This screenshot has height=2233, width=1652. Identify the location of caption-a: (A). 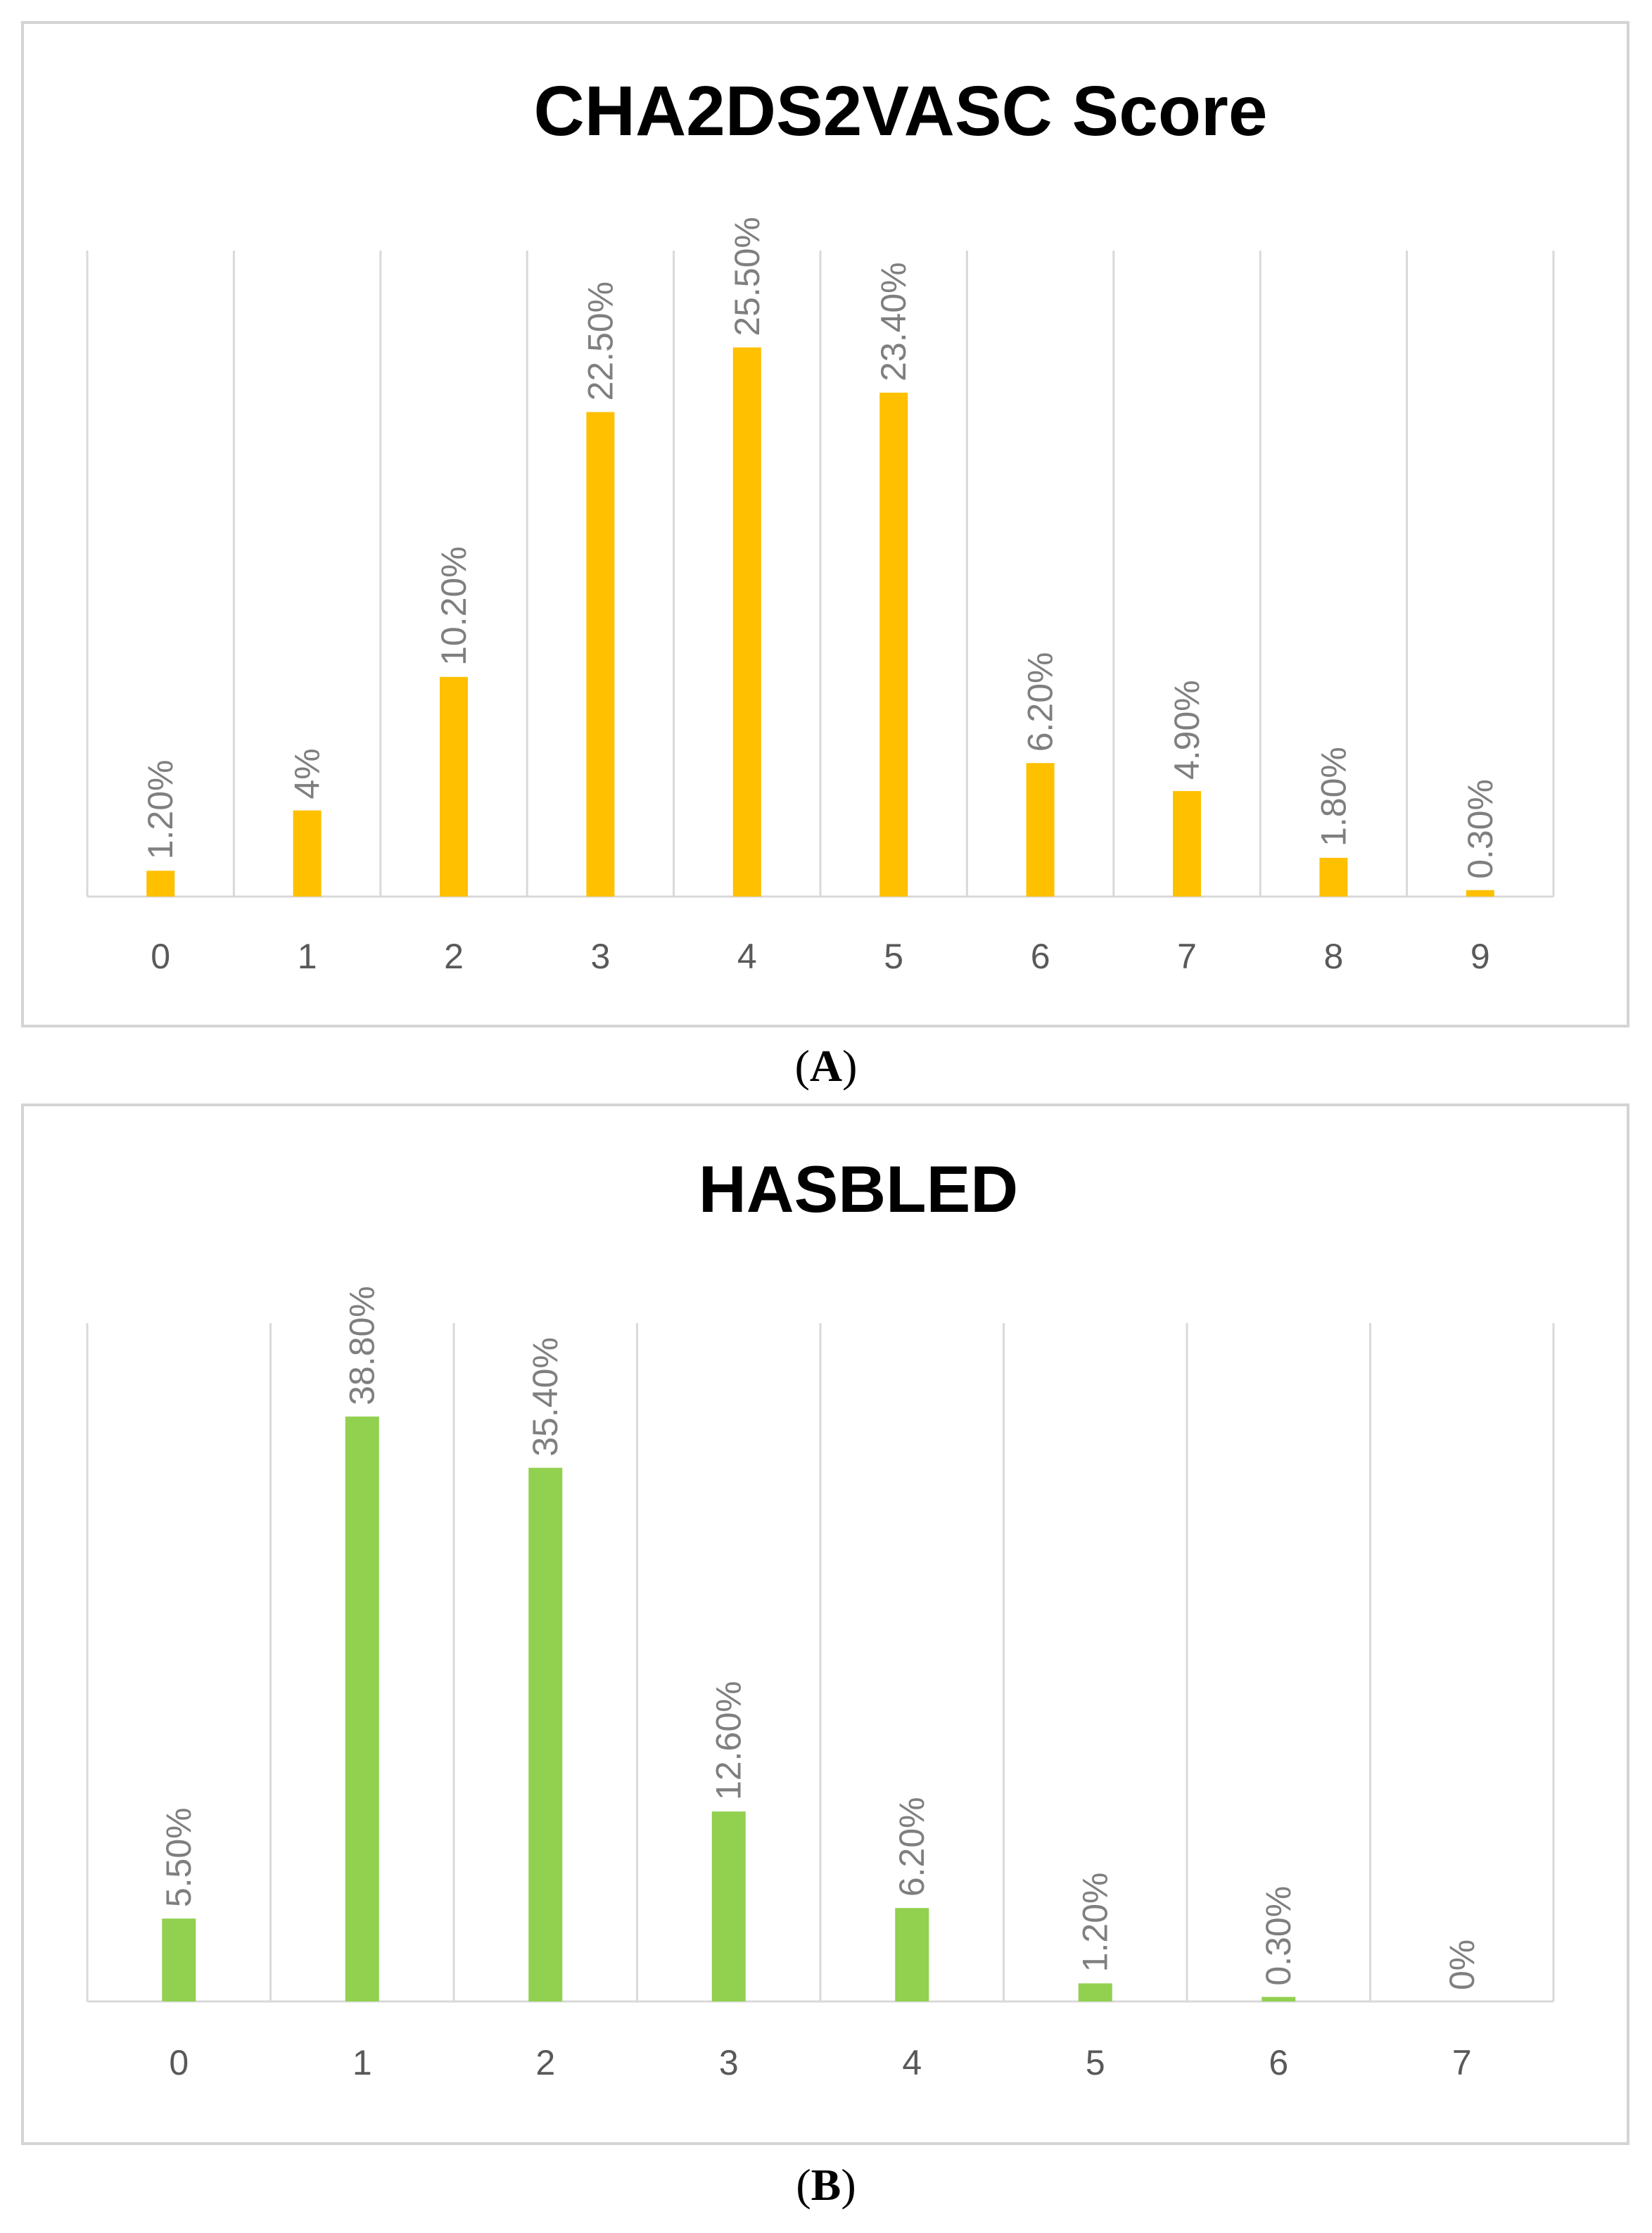
(826, 1066).